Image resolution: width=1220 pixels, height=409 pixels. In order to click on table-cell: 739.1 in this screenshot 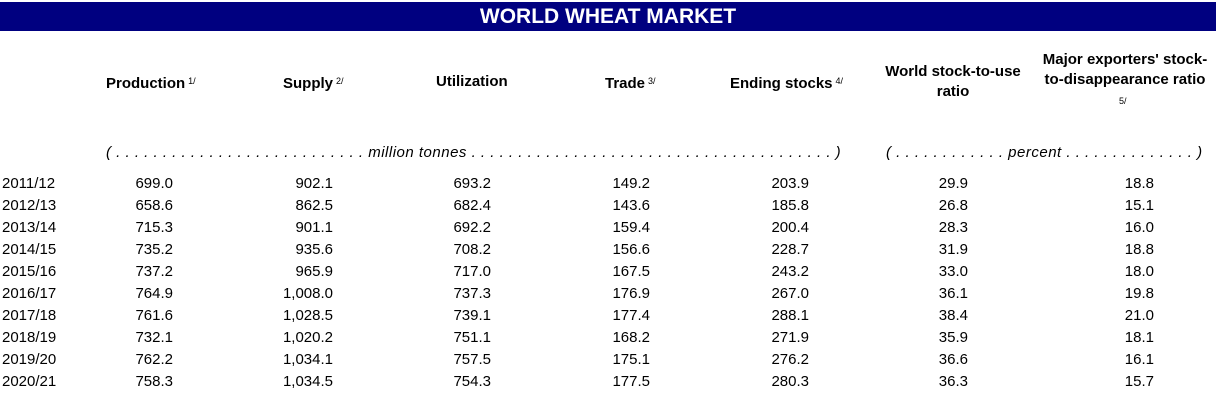, I will do `click(472, 315)`.